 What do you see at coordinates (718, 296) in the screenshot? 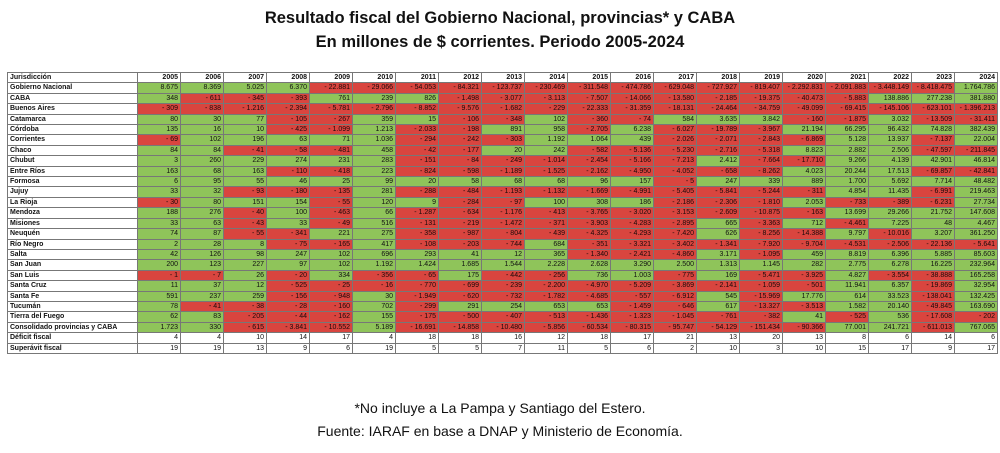
I see `table-cell: 545` at bounding box center [718, 296].